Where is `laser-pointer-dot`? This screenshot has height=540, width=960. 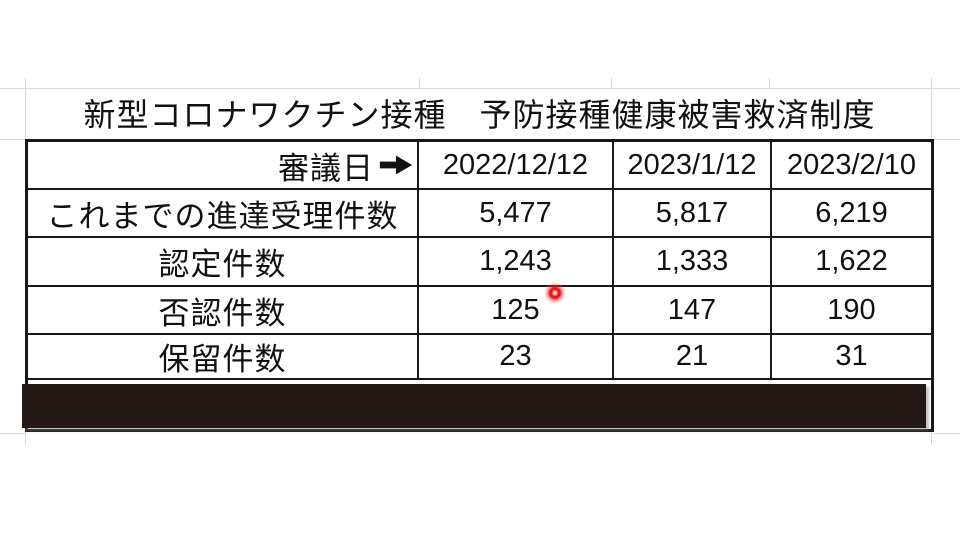
laser-pointer-dot is located at coordinates (555, 293).